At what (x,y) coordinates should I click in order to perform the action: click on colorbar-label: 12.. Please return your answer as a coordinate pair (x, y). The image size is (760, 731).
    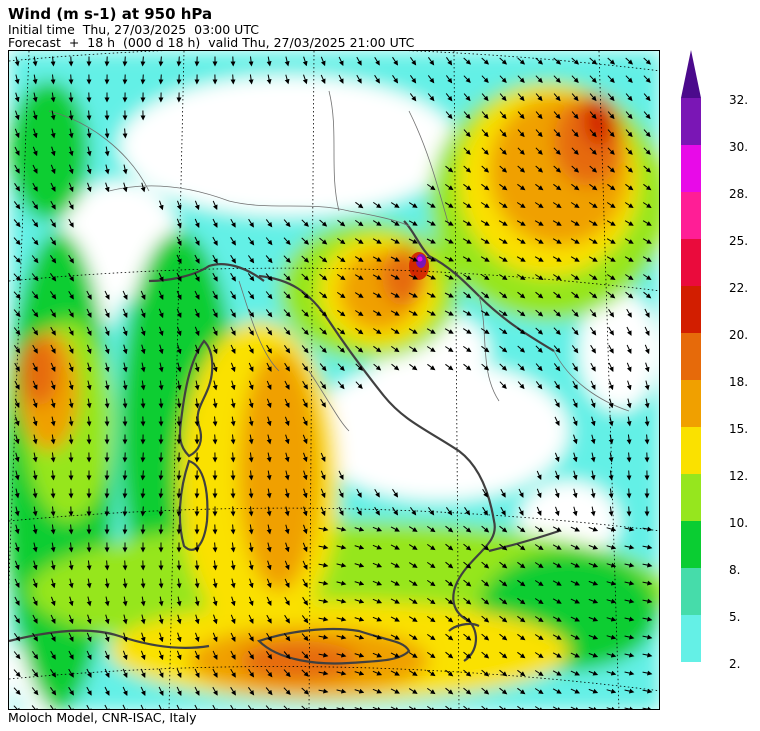
    Looking at the image, I should click on (739, 476).